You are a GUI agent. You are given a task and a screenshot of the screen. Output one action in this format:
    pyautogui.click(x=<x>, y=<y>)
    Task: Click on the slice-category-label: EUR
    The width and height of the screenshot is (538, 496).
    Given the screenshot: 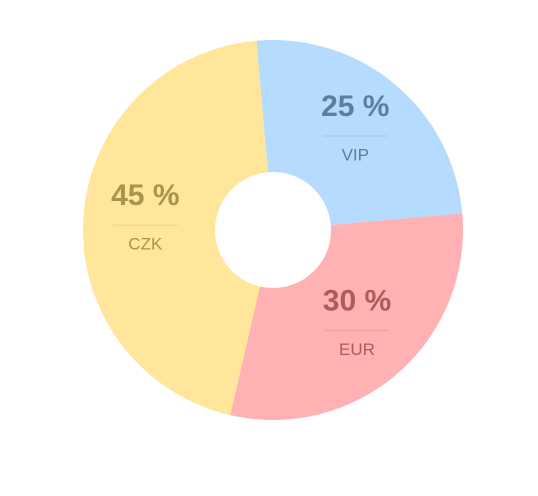 What is the action you would take?
    pyautogui.click(x=357, y=349)
    